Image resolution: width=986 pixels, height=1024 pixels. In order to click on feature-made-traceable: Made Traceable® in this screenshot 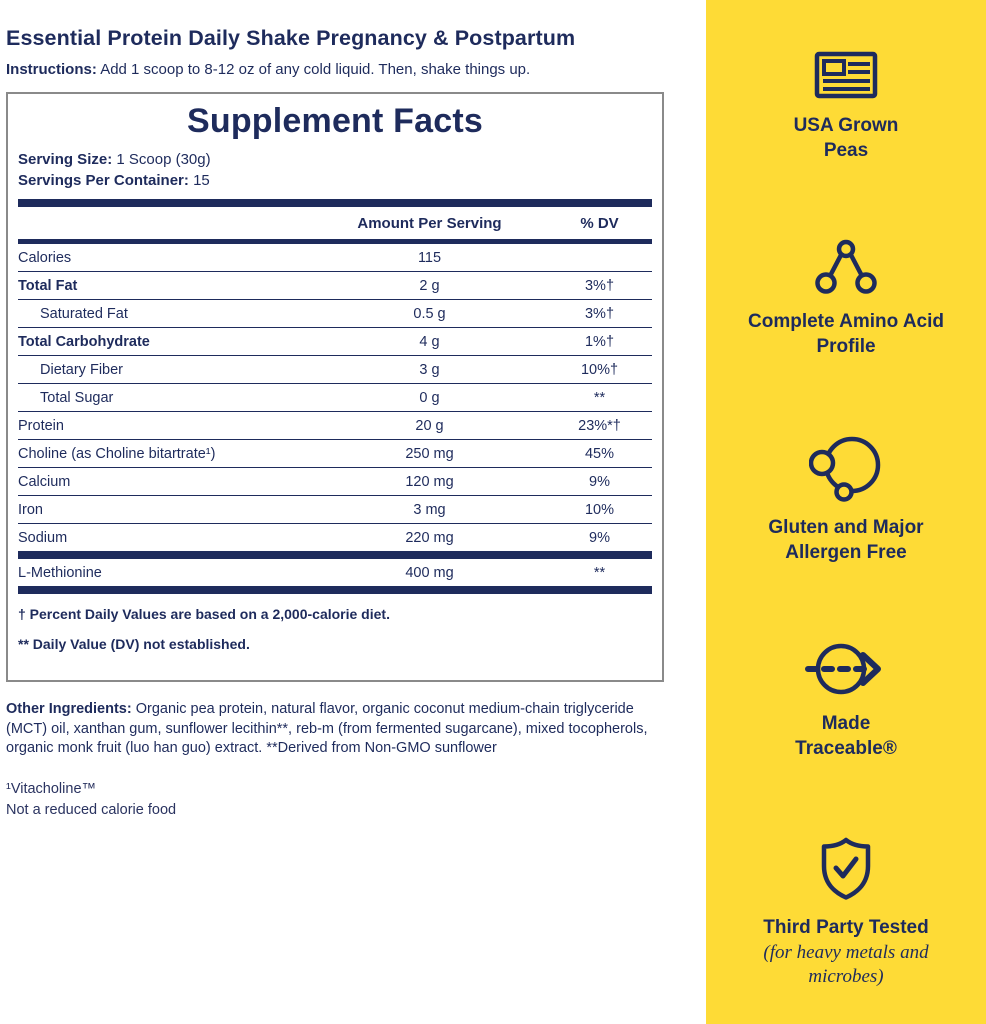, I will do `click(846, 700)`.